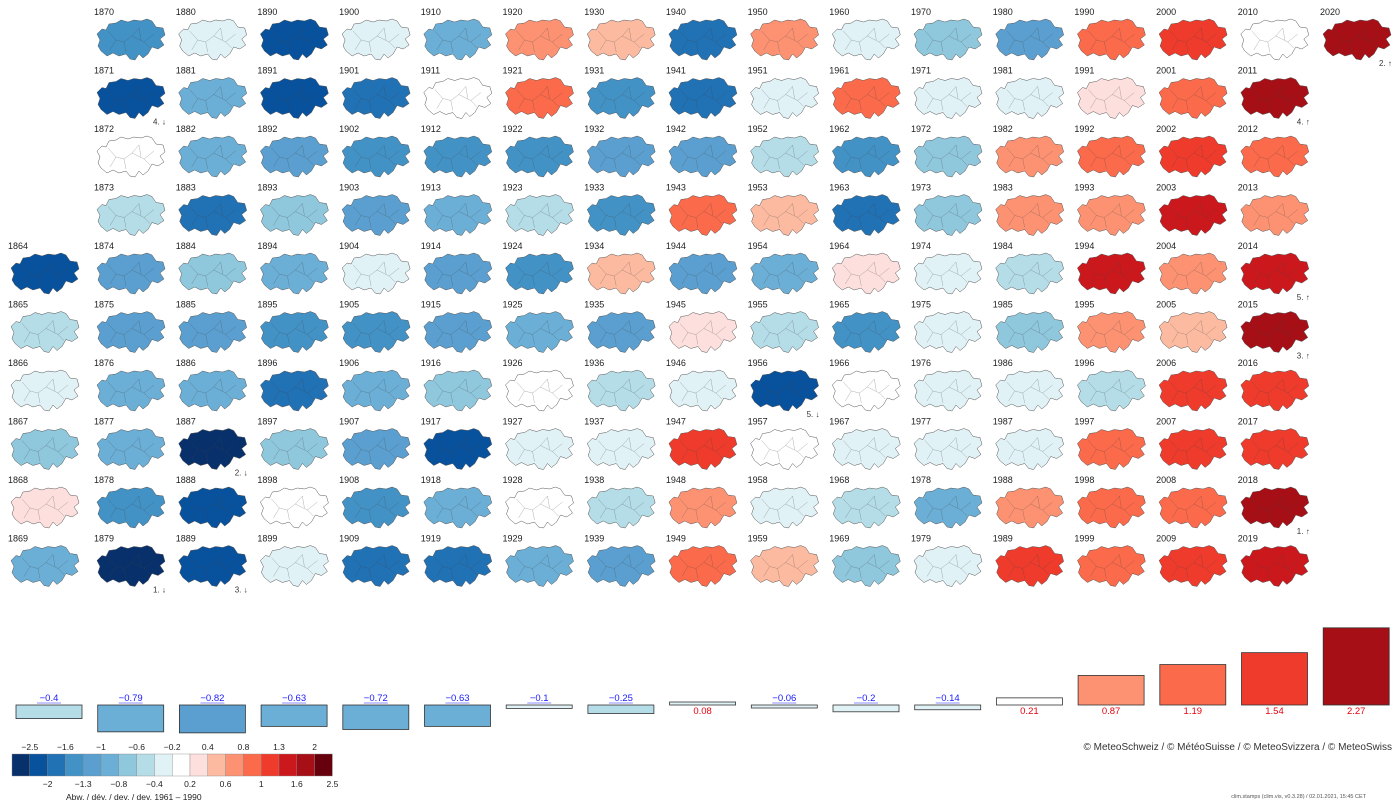 This screenshot has width=1398, height=806. Describe the element at coordinates (1248, 305) in the screenshot. I see `year-label: 2015` at that location.